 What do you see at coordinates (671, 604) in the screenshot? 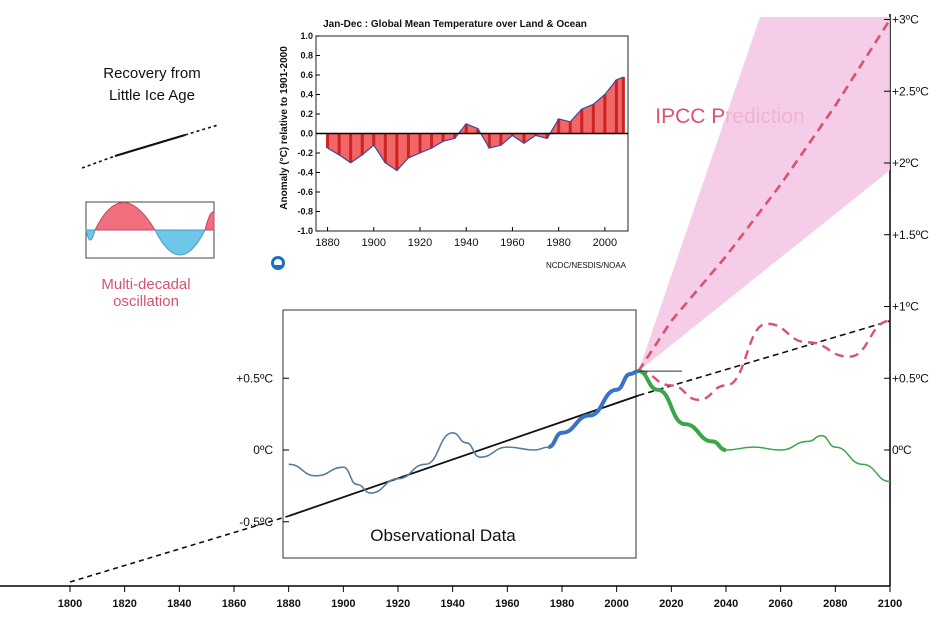
I see `x-tick-label: 2020` at bounding box center [671, 604].